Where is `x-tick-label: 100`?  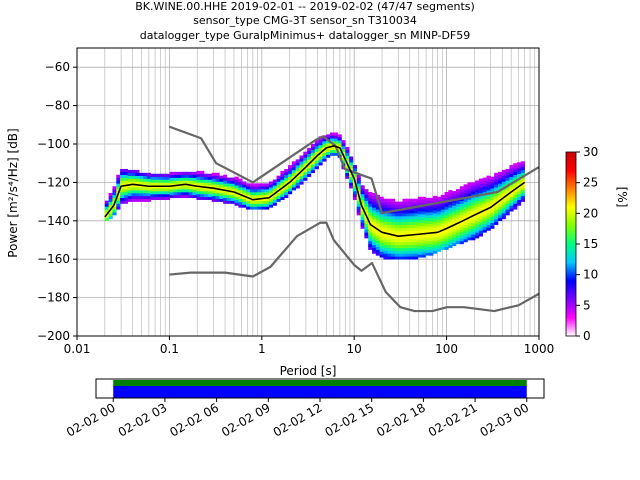 x-tick-label: 100 is located at coordinates (446, 349).